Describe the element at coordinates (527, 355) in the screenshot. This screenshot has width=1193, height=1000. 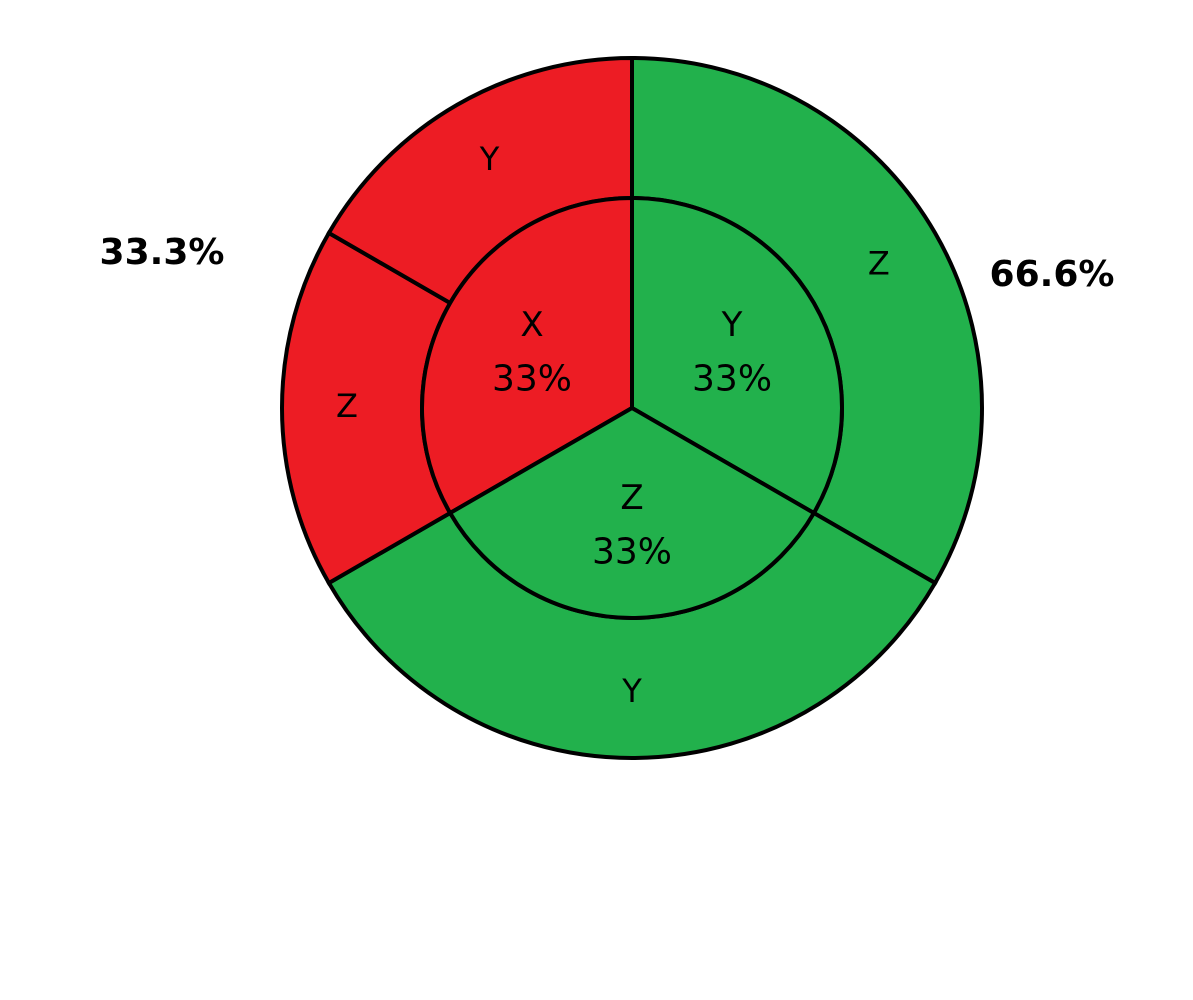
I see `inner-slice-x` at that location.